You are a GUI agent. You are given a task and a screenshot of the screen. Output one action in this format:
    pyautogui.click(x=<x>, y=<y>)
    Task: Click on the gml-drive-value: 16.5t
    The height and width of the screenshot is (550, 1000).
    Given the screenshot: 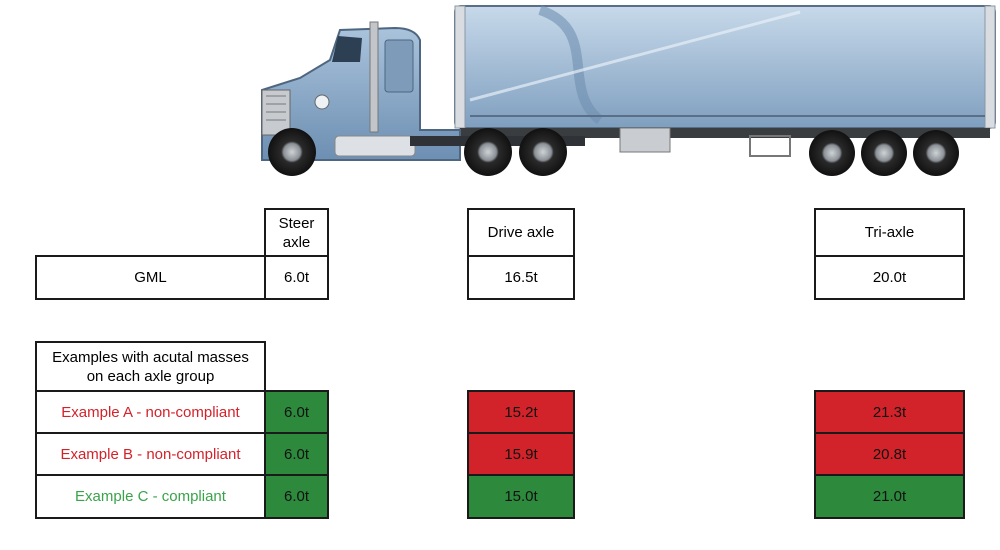 What is the action you would take?
    pyautogui.click(x=521, y=277)
    